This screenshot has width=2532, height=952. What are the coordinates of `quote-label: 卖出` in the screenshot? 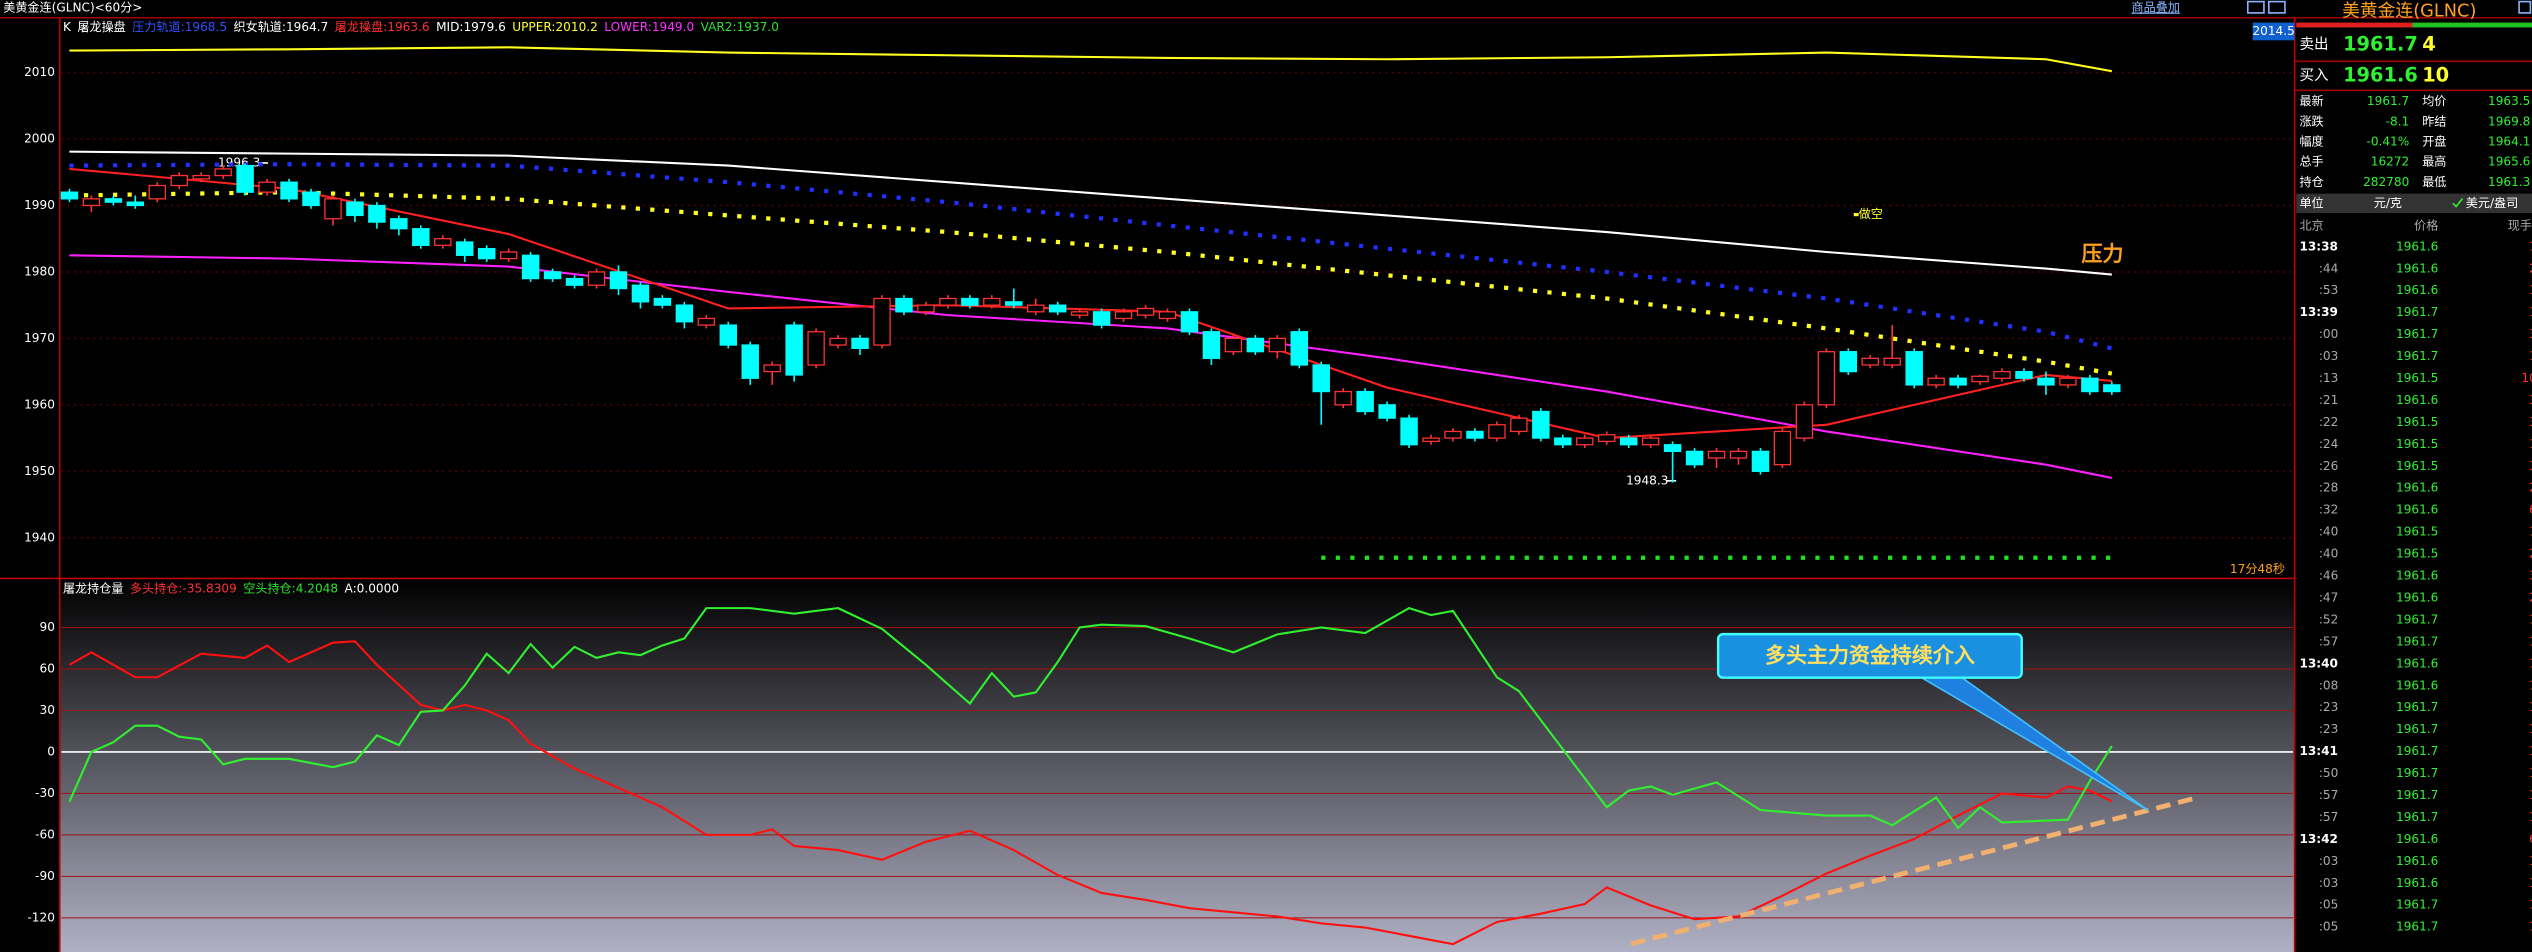 It's located at (2313, 44).